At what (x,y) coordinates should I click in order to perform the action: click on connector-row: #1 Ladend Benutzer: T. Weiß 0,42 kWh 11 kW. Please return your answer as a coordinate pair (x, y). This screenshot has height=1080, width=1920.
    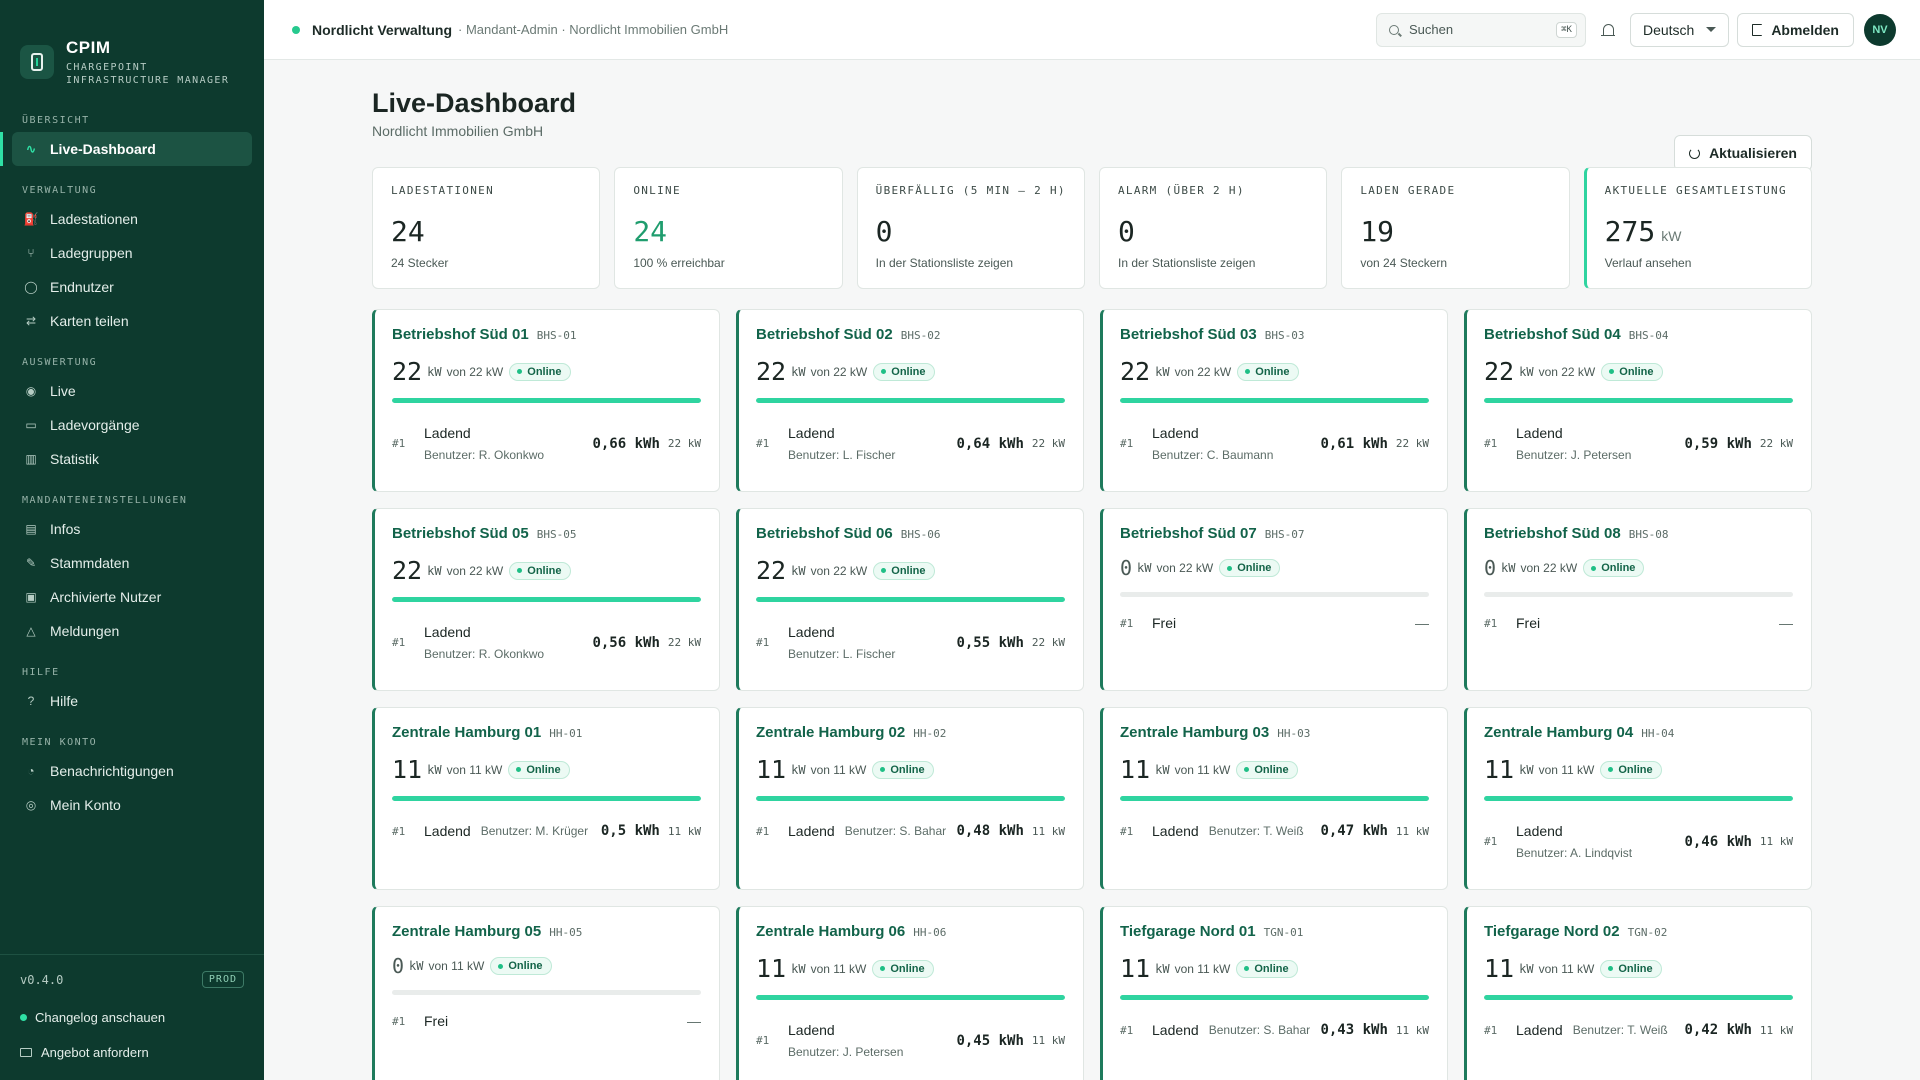
    Looking at the image, I should click on (1638, 1030).